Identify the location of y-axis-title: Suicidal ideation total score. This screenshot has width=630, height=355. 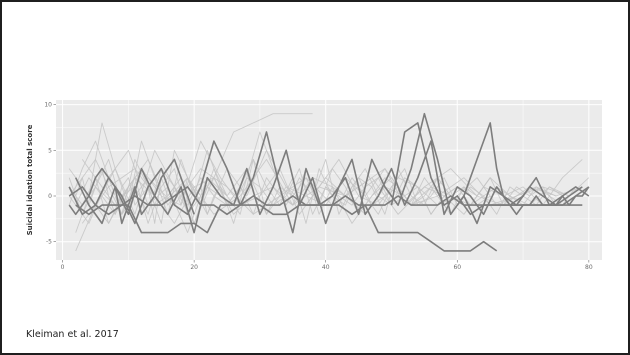
(30, 179).